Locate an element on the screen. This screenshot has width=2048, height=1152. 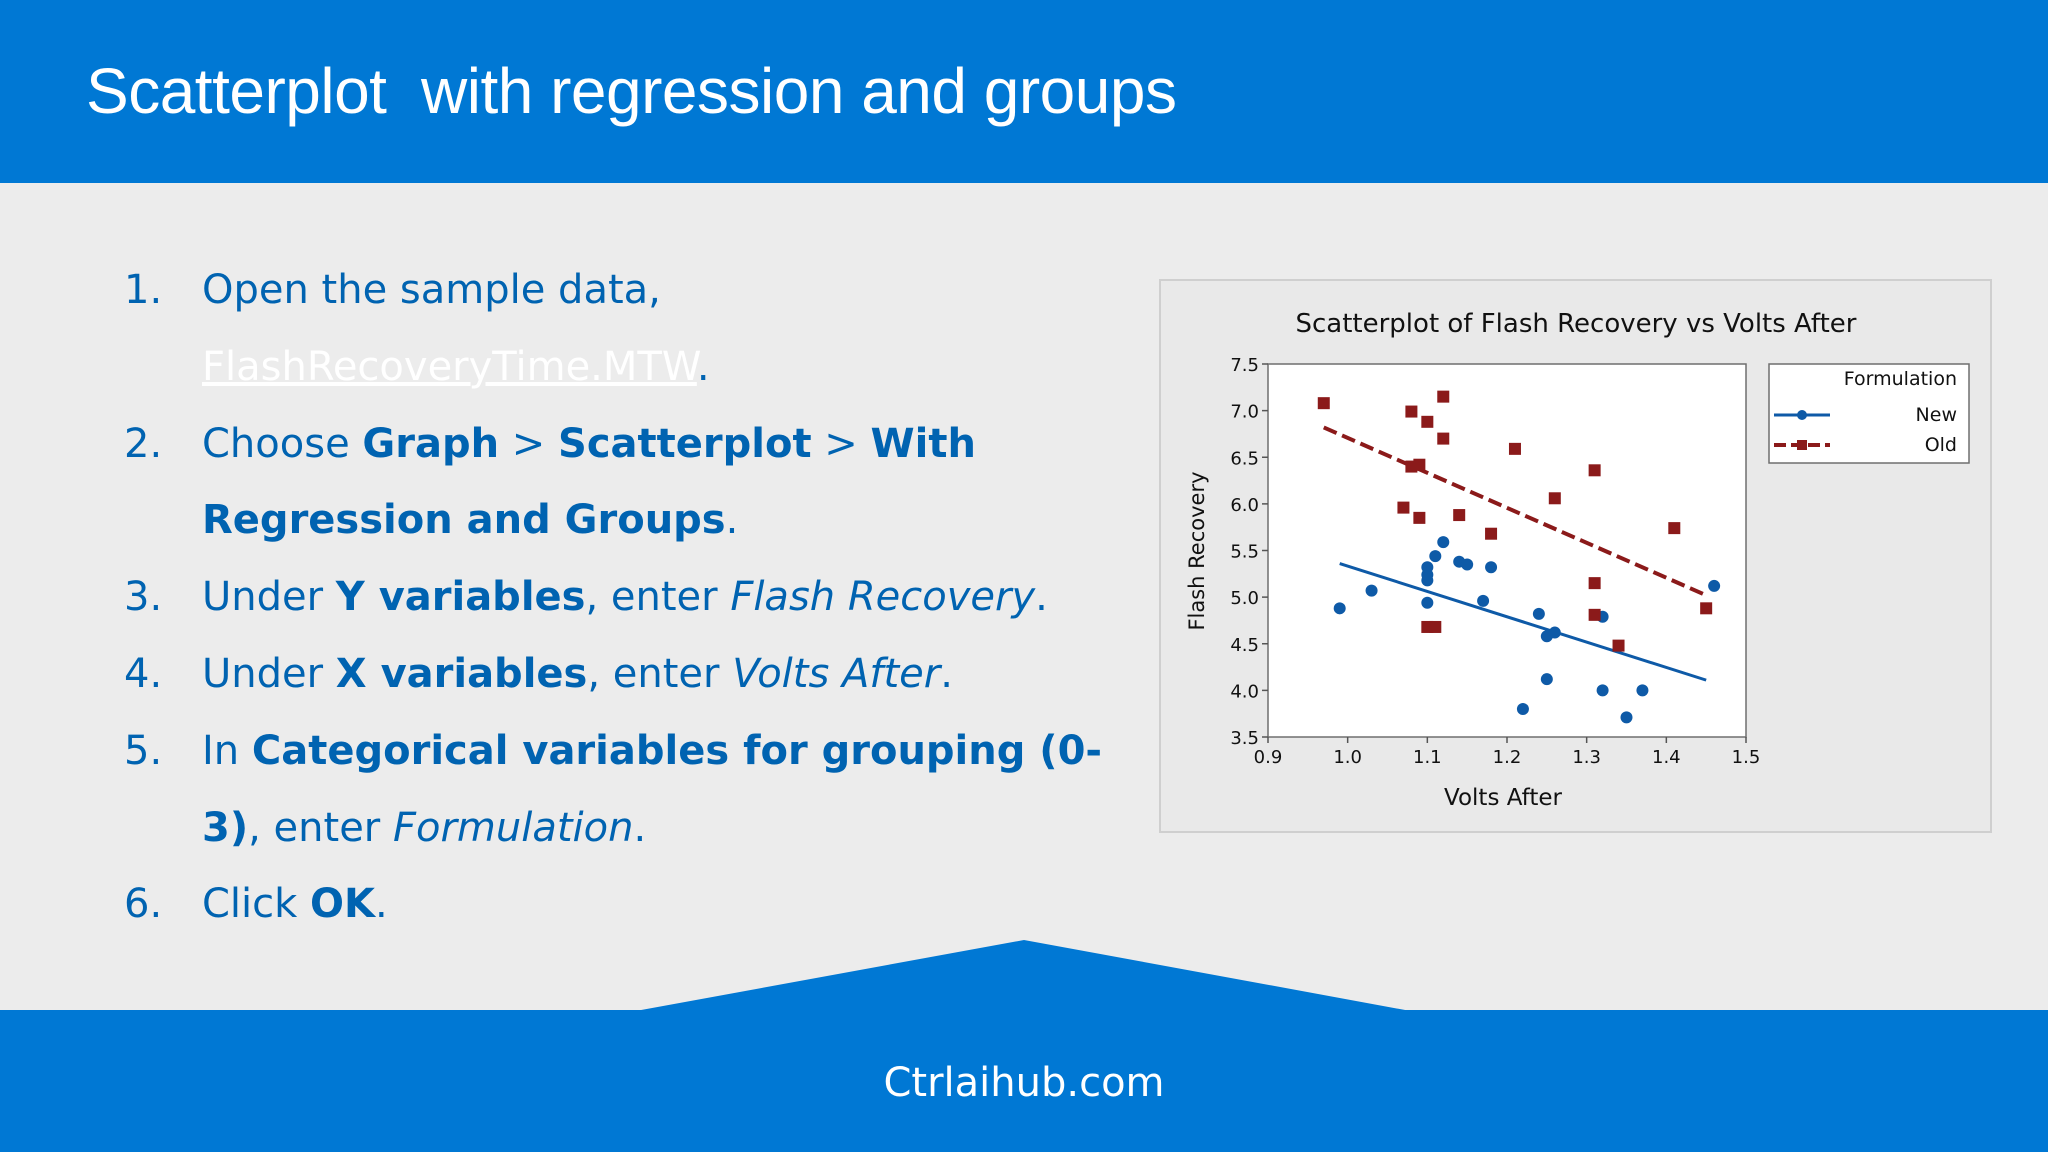
step-number: 2. is located at coordinates (143, 443).